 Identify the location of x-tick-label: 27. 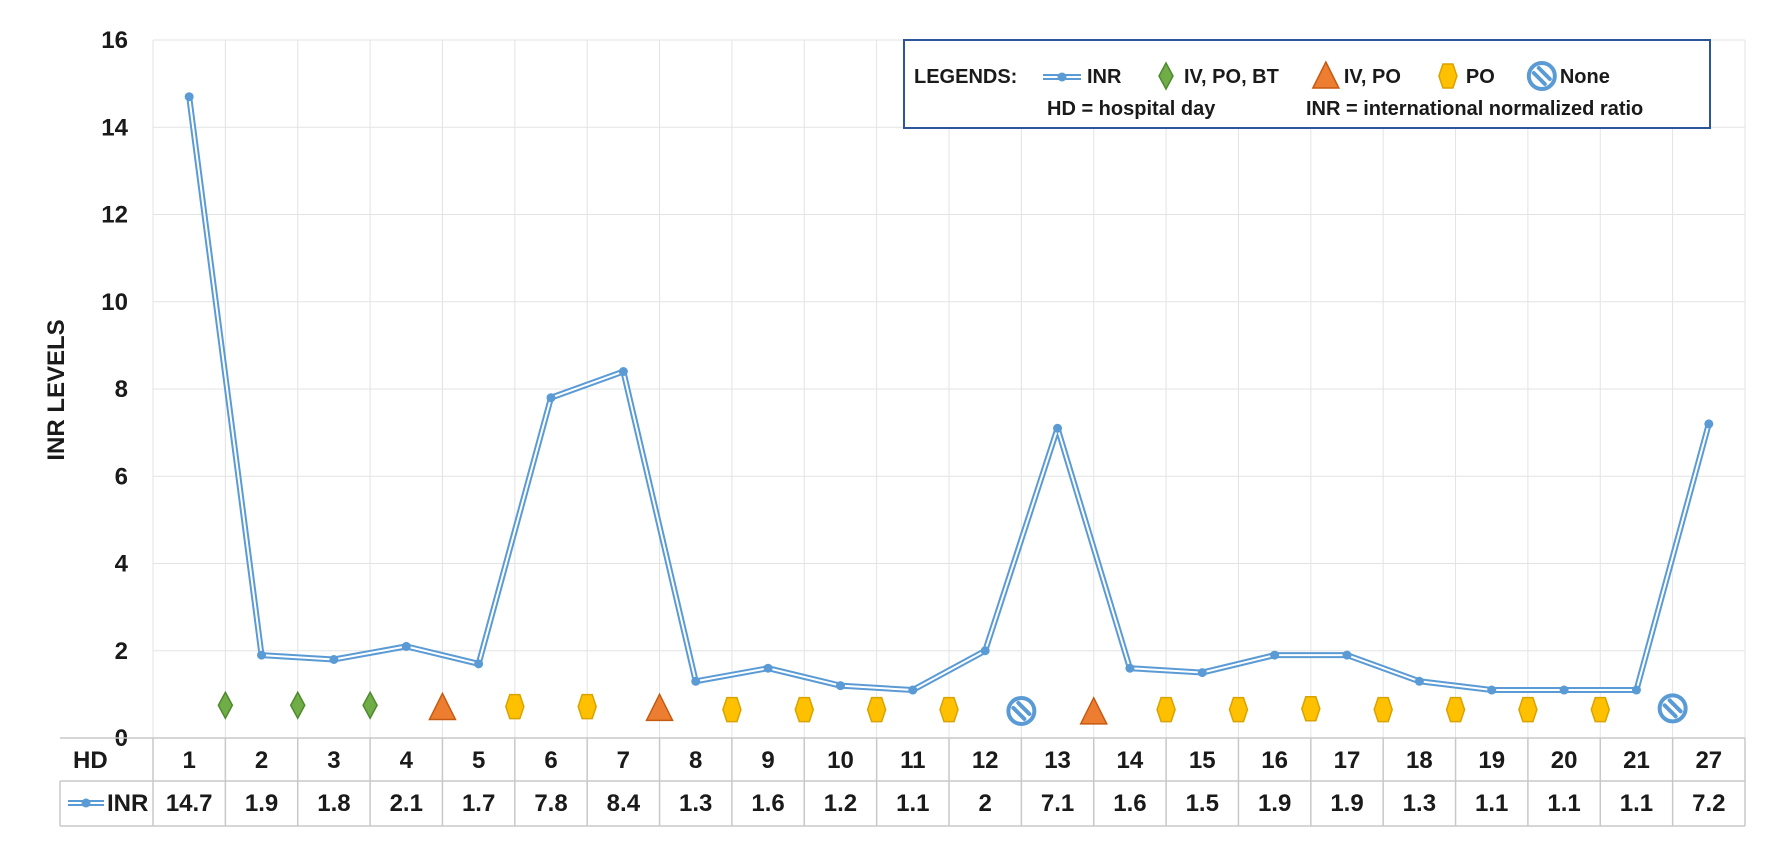
(1708, 760).